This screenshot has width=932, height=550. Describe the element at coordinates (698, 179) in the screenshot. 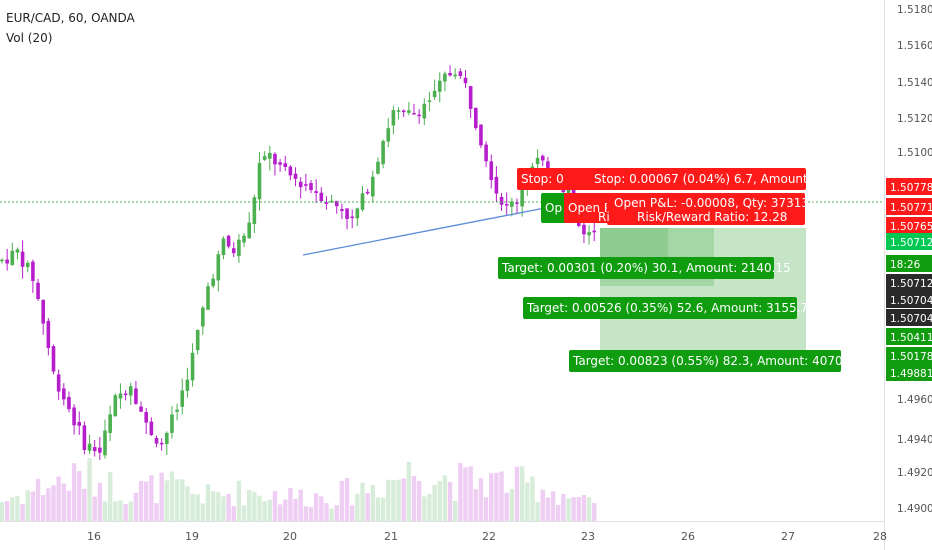

I see `stop-label-bg` at that location.